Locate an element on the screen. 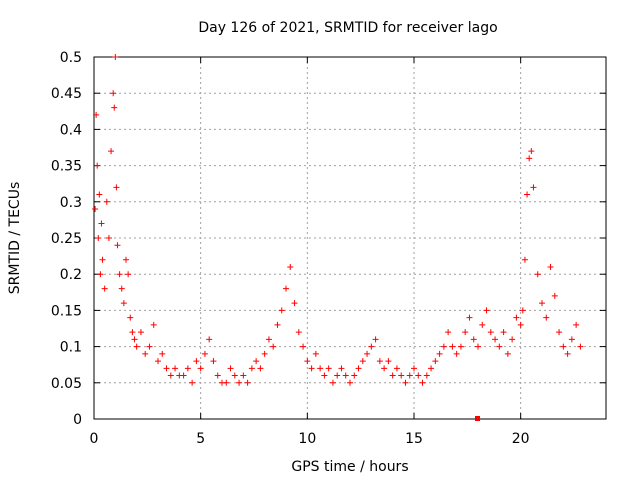  annotation-marker is located at coordinates (477, 418).